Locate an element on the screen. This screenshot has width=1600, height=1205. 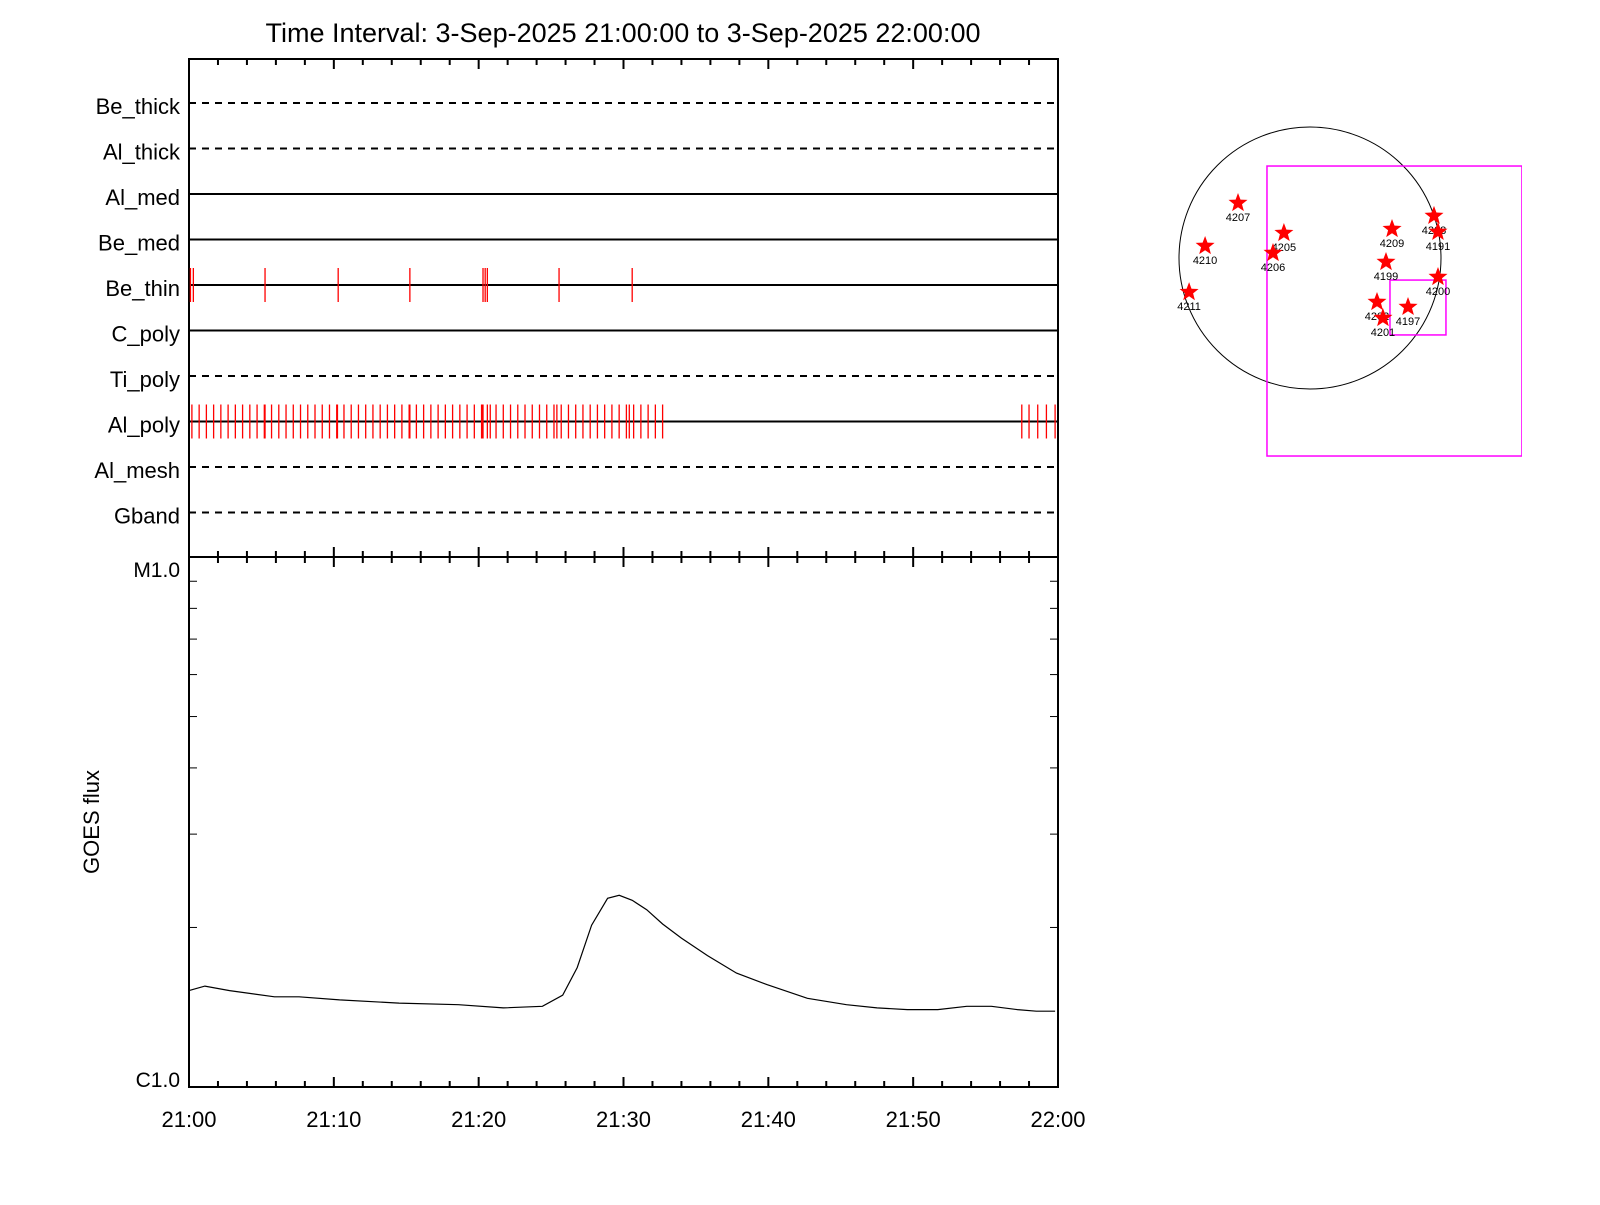
x-tick-label: 22:00 is located at coordinates (1057, 1119).